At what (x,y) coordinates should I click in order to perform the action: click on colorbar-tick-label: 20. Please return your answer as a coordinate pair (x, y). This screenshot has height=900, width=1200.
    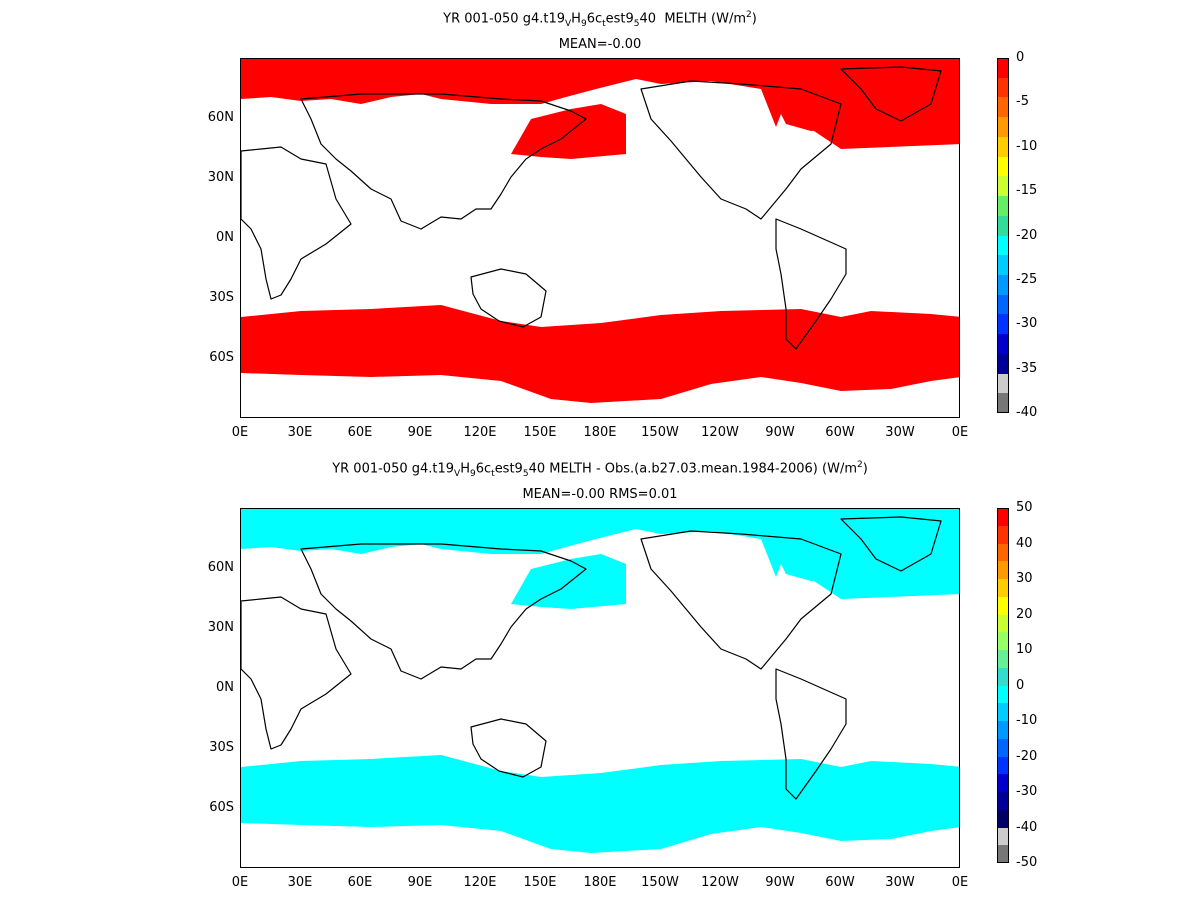
    Looking at the image, I should click on (1024, 614).